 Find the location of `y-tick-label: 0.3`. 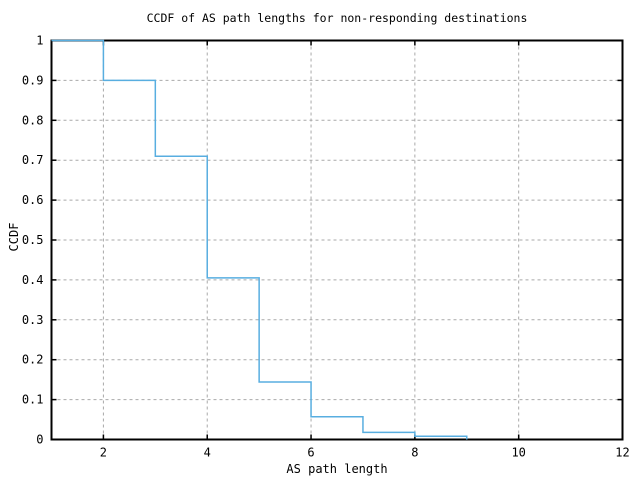

y-tick-label: 0.3 is located at coordinates (33, 320).